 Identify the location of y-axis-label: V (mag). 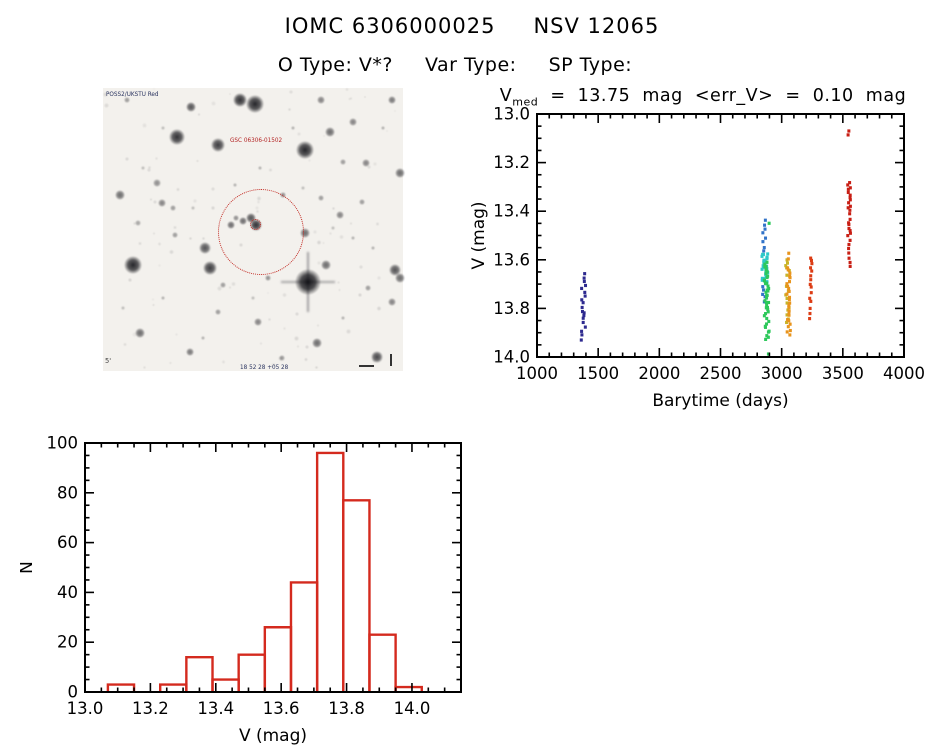
(479, 235).